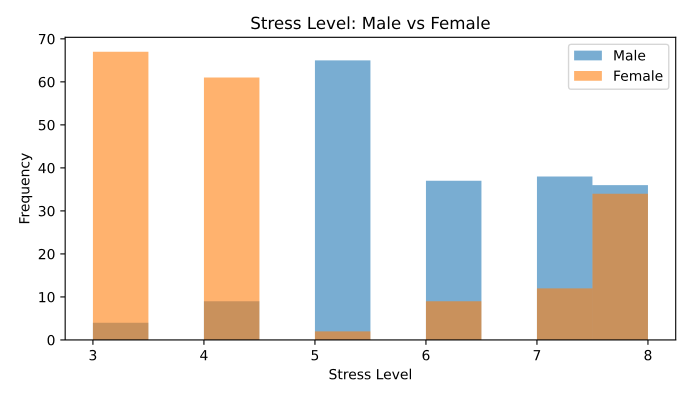 The height and width of the screenshot is (393, 686). I want to click on y-tick-label: 20, so click(46, 254).